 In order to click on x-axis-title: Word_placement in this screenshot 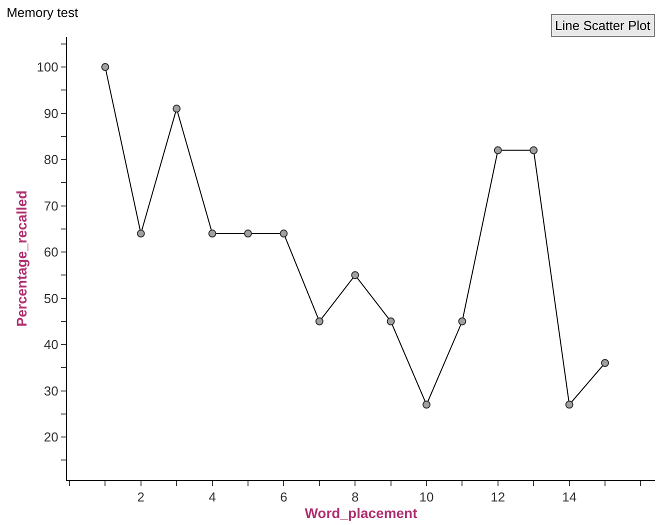, I will do `click(361, 512)`.